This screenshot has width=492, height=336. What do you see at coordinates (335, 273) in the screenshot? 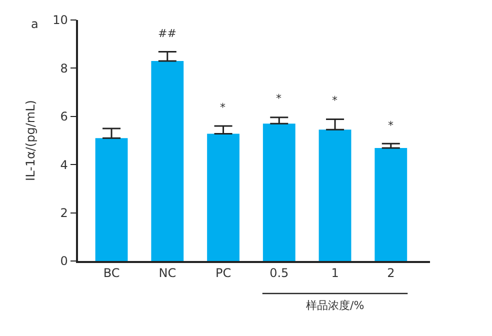
I see `x-tick-label: 1` at bounding box center [335, 273].